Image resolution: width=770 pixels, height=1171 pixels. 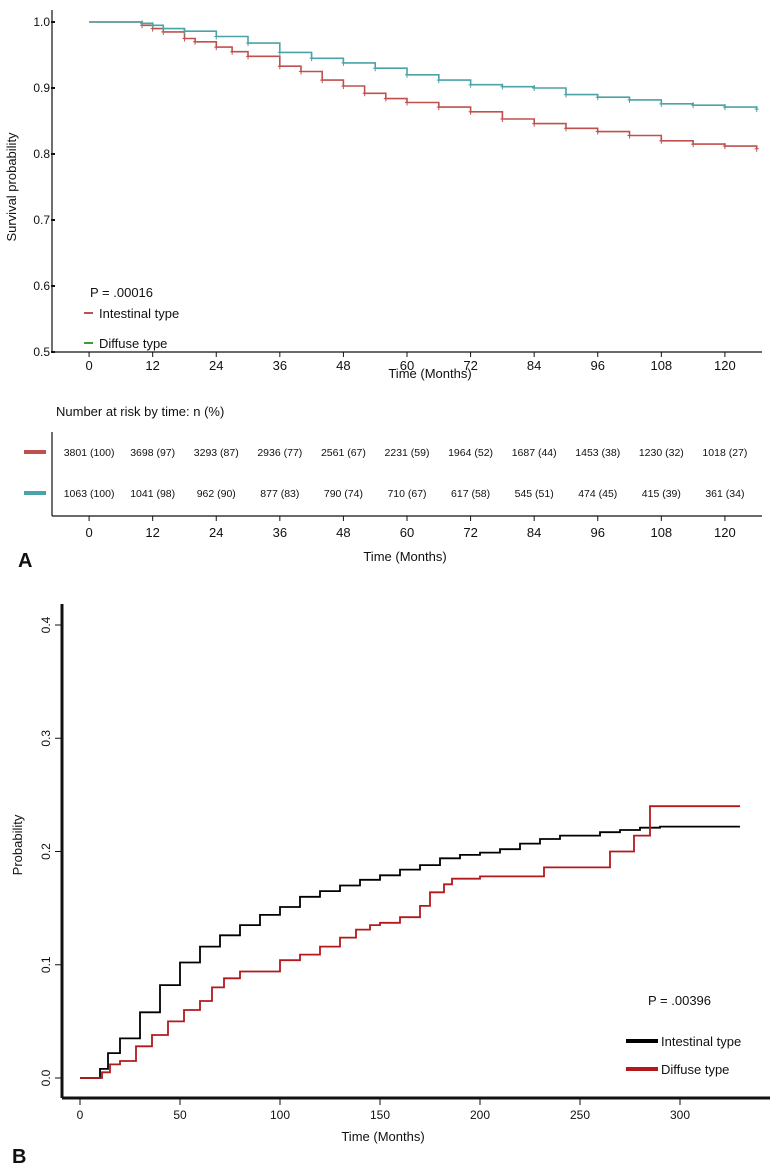 What do you see at coordinates (17, 844) in the screenshot?
I see `panel-b-ylabel: Probability` at bounding box center [17, 844].